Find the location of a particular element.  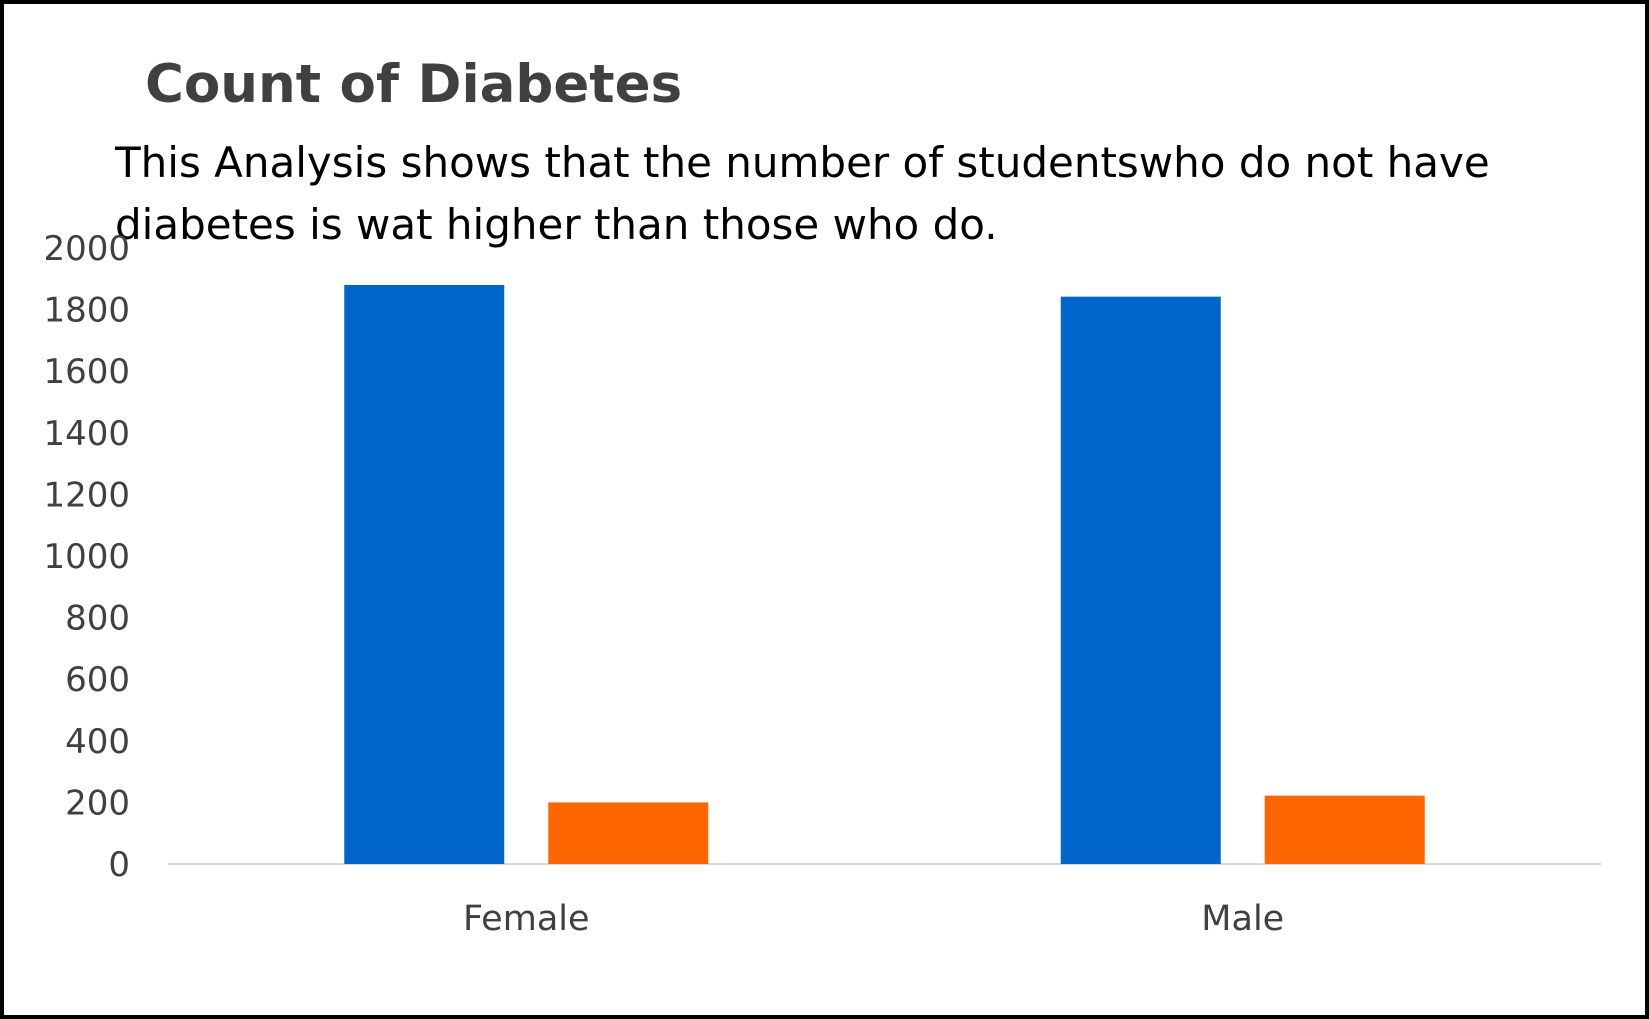

y-tick-label: 1400 is located at coordinates (86, 434).